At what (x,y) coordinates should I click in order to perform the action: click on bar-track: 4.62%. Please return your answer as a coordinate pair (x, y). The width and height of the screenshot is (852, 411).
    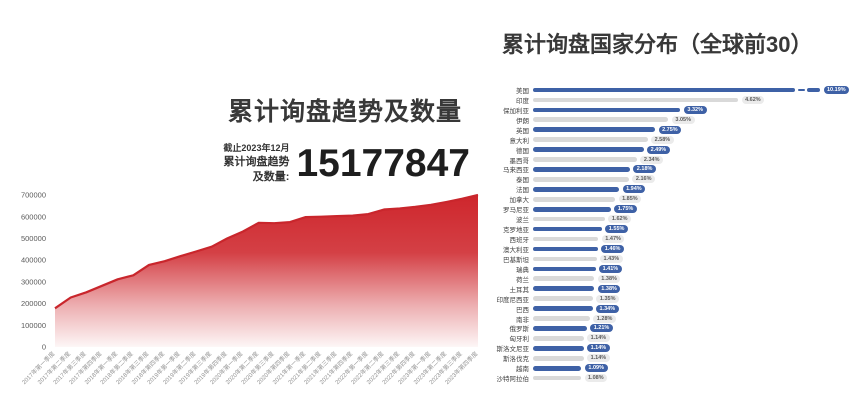
    Looking at the image, I should click on (692, 99).